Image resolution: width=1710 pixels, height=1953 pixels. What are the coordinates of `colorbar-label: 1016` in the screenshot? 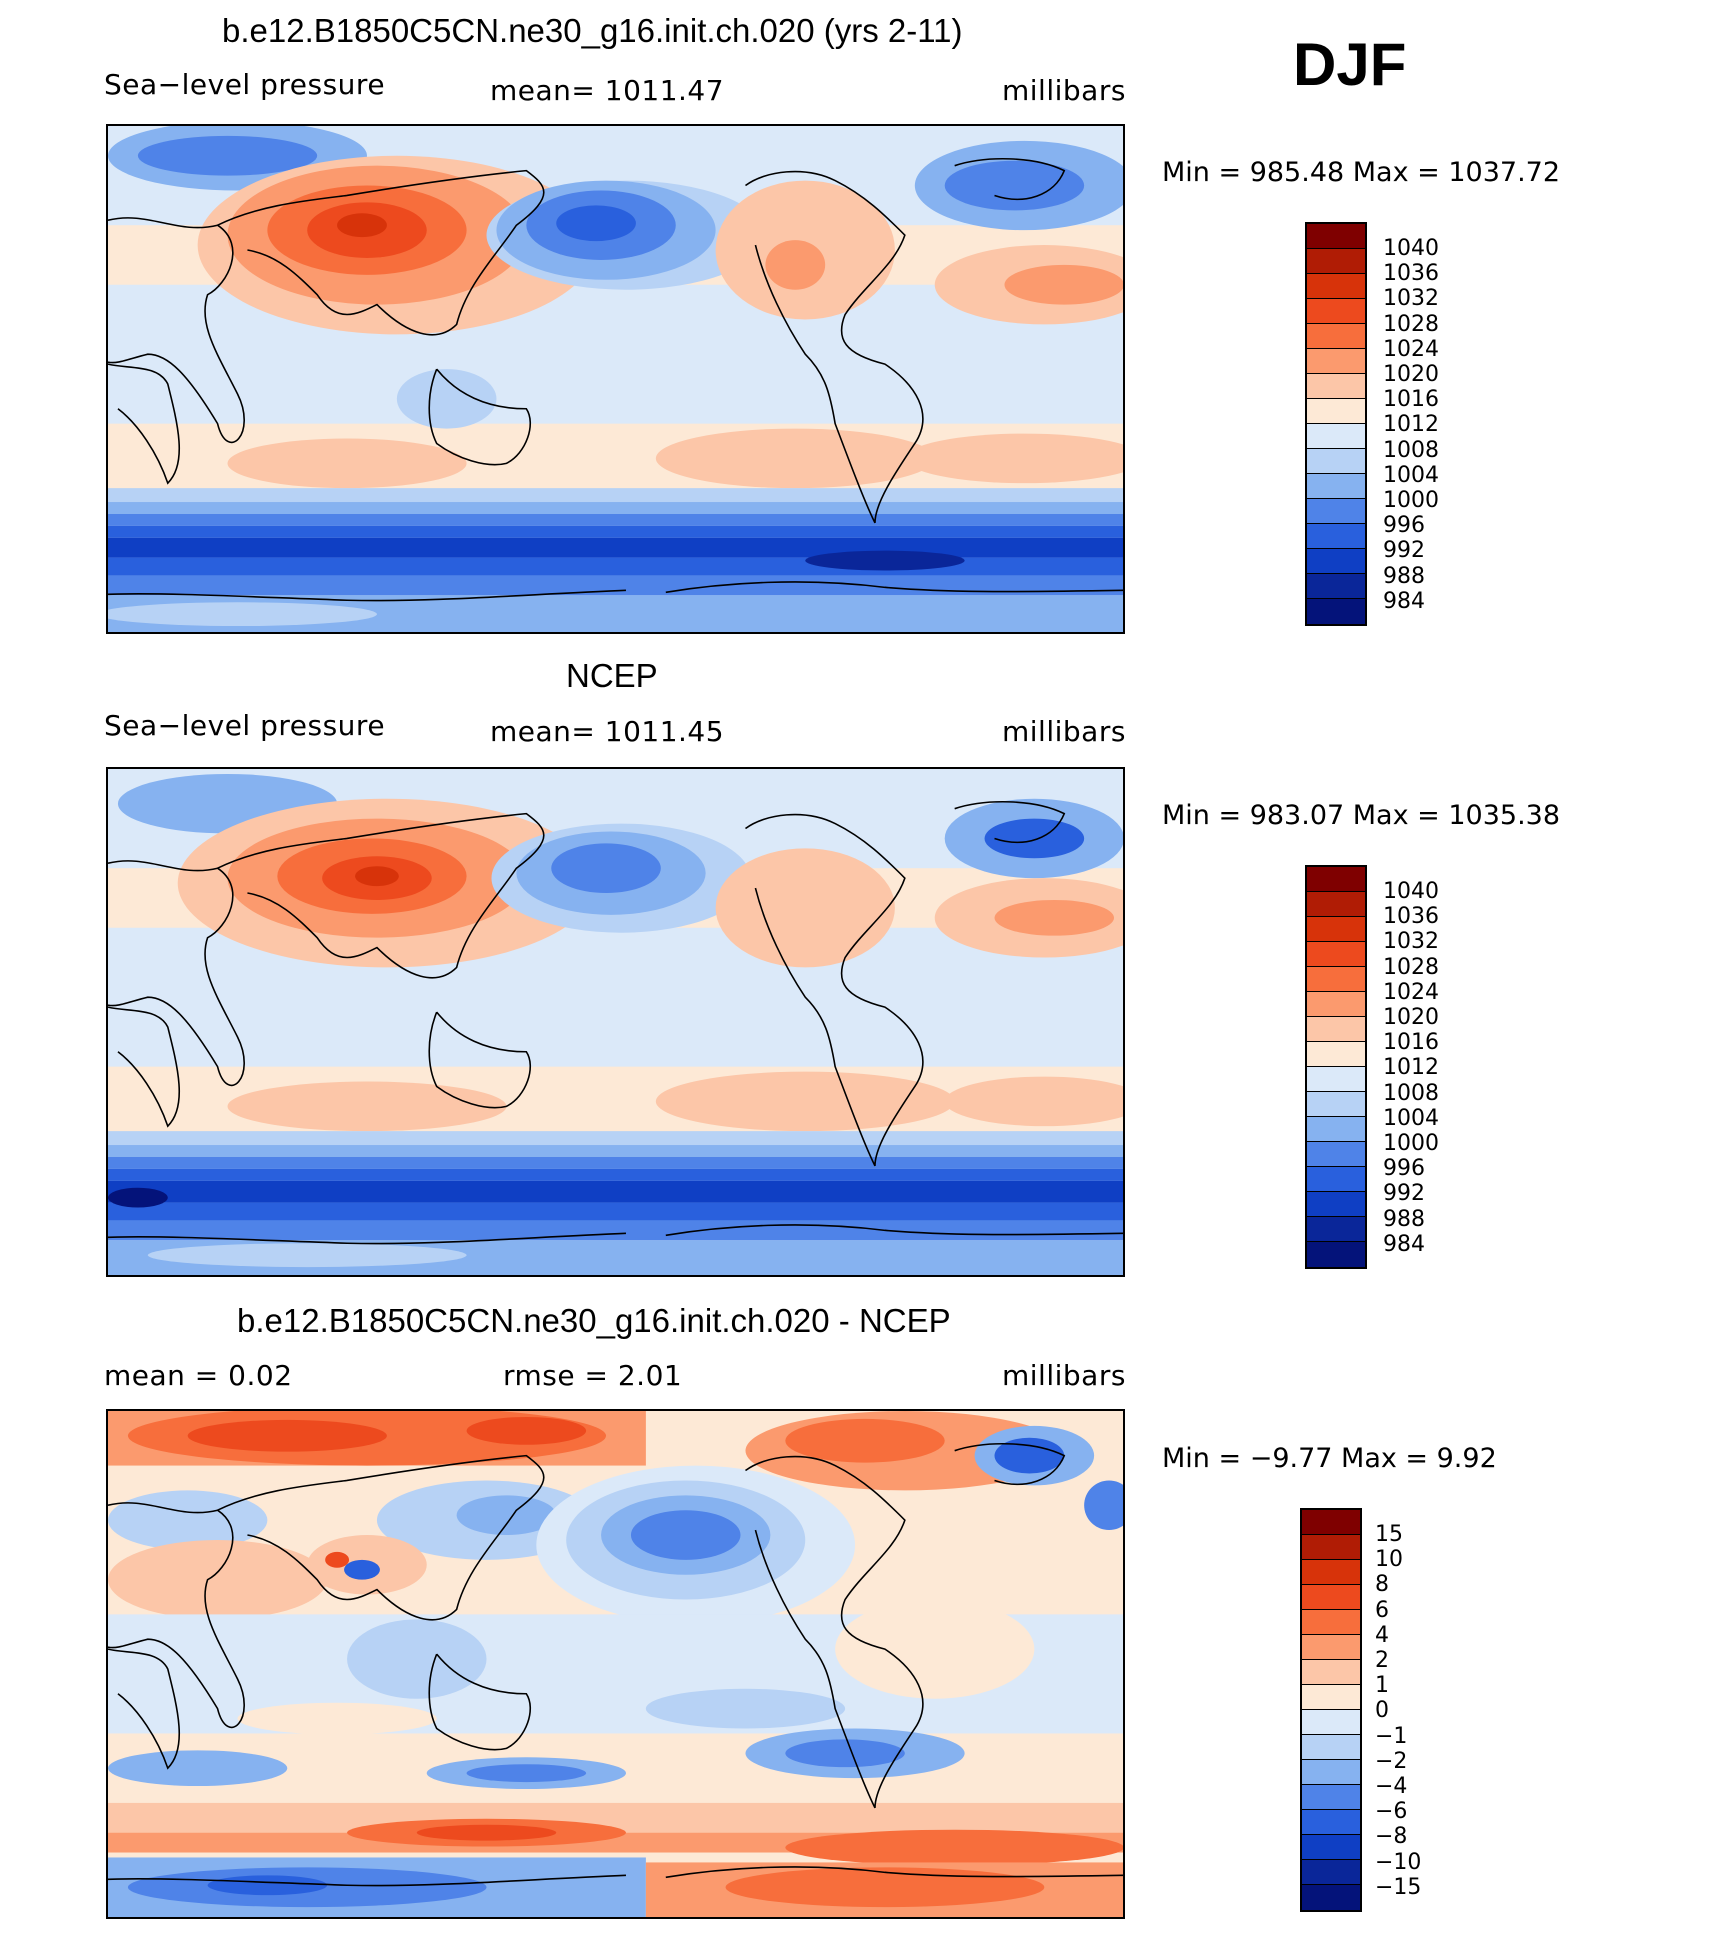 It's located at (1411, 1043).